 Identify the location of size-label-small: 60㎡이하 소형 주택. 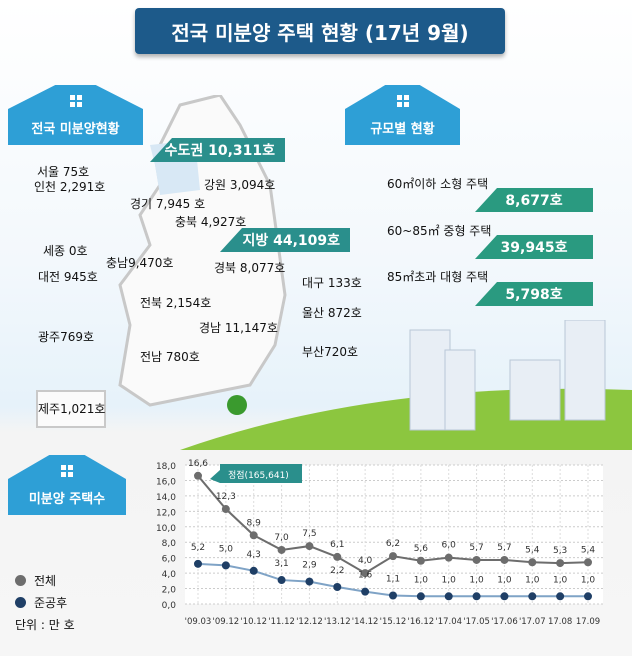
(438, 184).